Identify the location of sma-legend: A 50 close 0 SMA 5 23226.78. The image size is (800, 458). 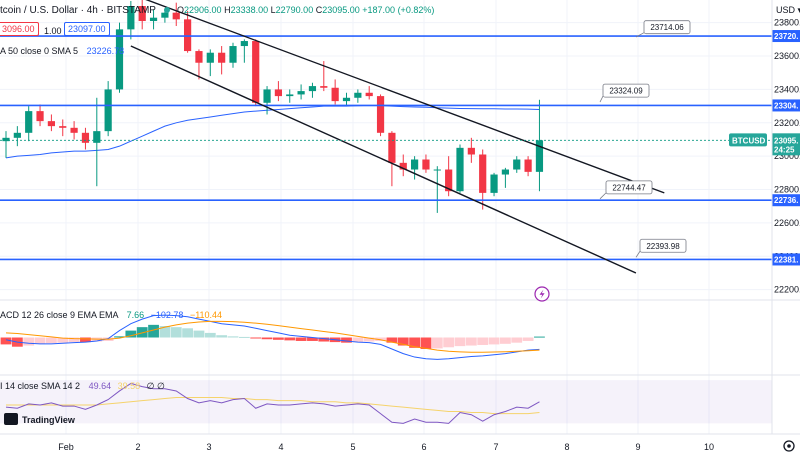
(62, 51).